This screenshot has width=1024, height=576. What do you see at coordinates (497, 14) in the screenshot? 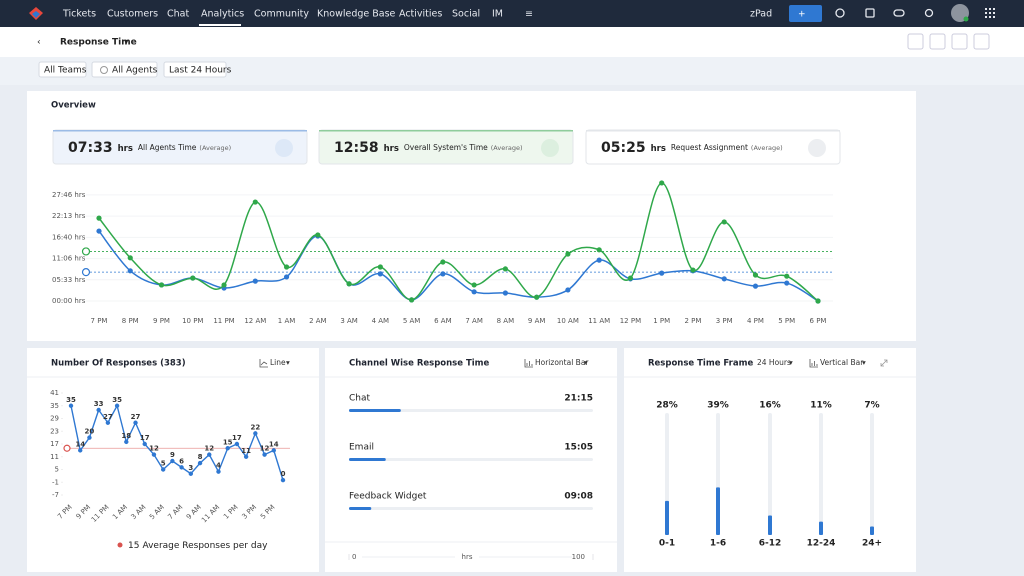
I see `nav-item: IM` at bounding box center [497, 14].